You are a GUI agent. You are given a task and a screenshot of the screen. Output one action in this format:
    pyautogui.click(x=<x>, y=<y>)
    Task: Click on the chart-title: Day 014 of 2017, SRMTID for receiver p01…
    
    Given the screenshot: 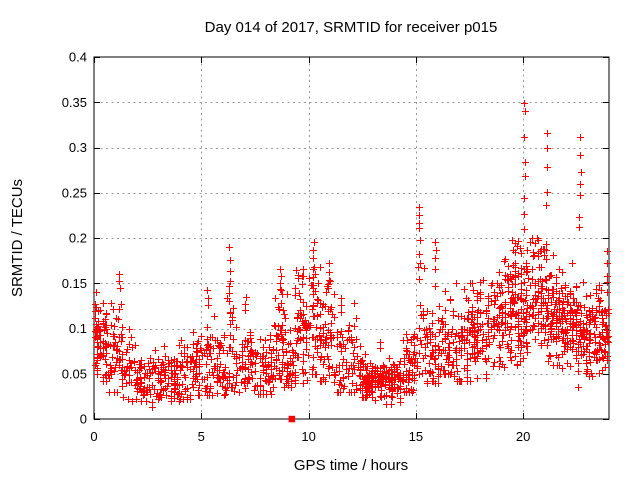 What is the action you would take?
    pyautogui.click(x=351, y=27)
    